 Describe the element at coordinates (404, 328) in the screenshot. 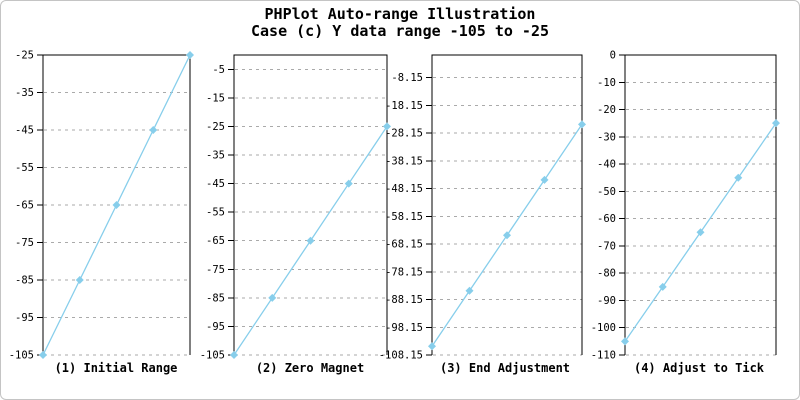

I see `y-tick-label: -98.15` at that location.